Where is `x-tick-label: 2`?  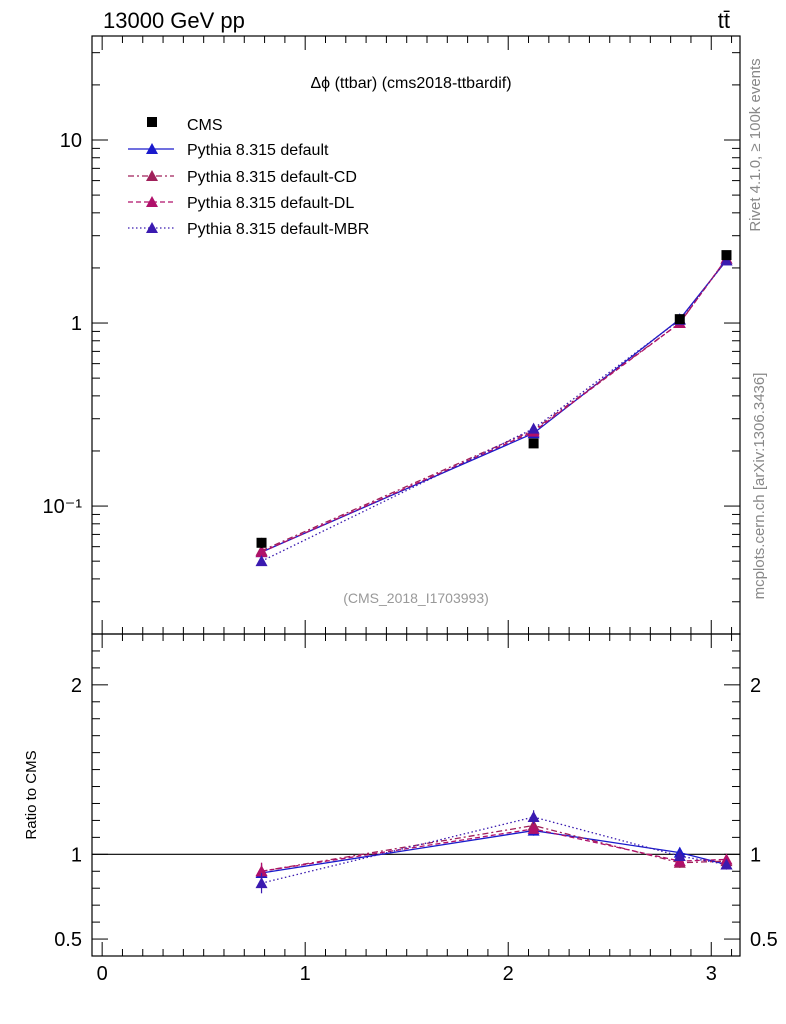 x-tick-label: 2 is located at coordinates (508, 974).